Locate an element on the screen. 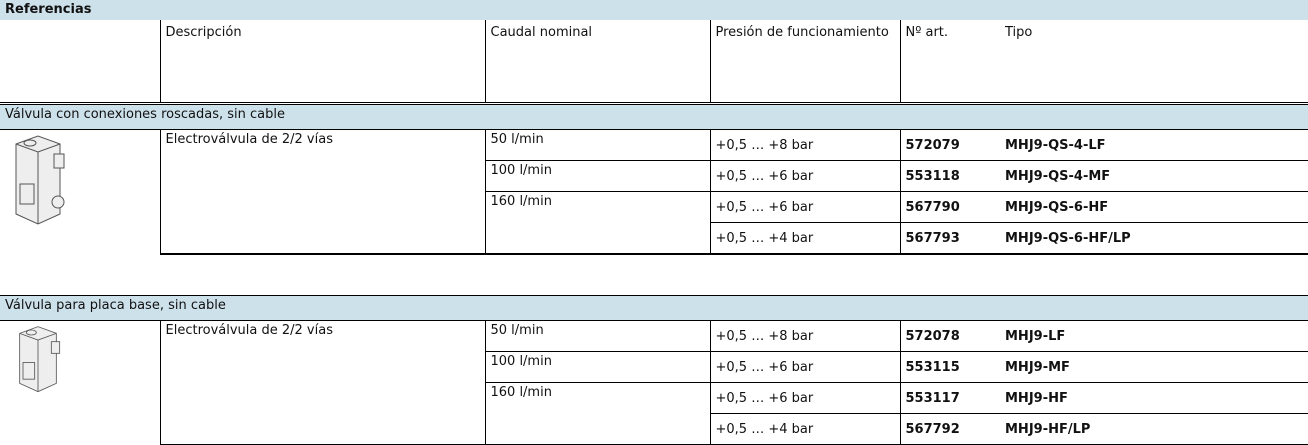 Image resolution: width=1308 pixels, height=445 pixels. data-row: 160 l/min +0,5 … +6 bar 567790 MHJ9-QS-6-HF is located at coordinates (654, 223).